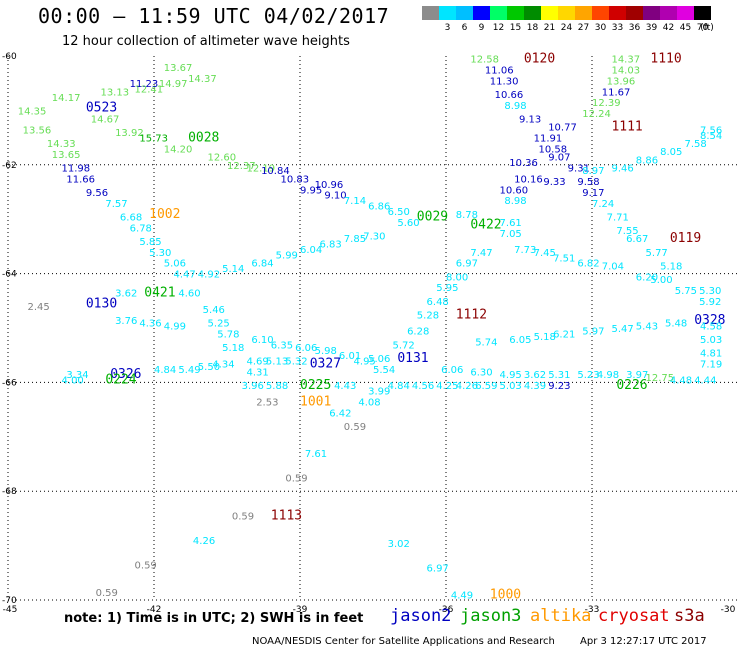  Describe the element at coordinates (253, 386) in the screenshot. I see `wave-height-value: 3.96` at that location.